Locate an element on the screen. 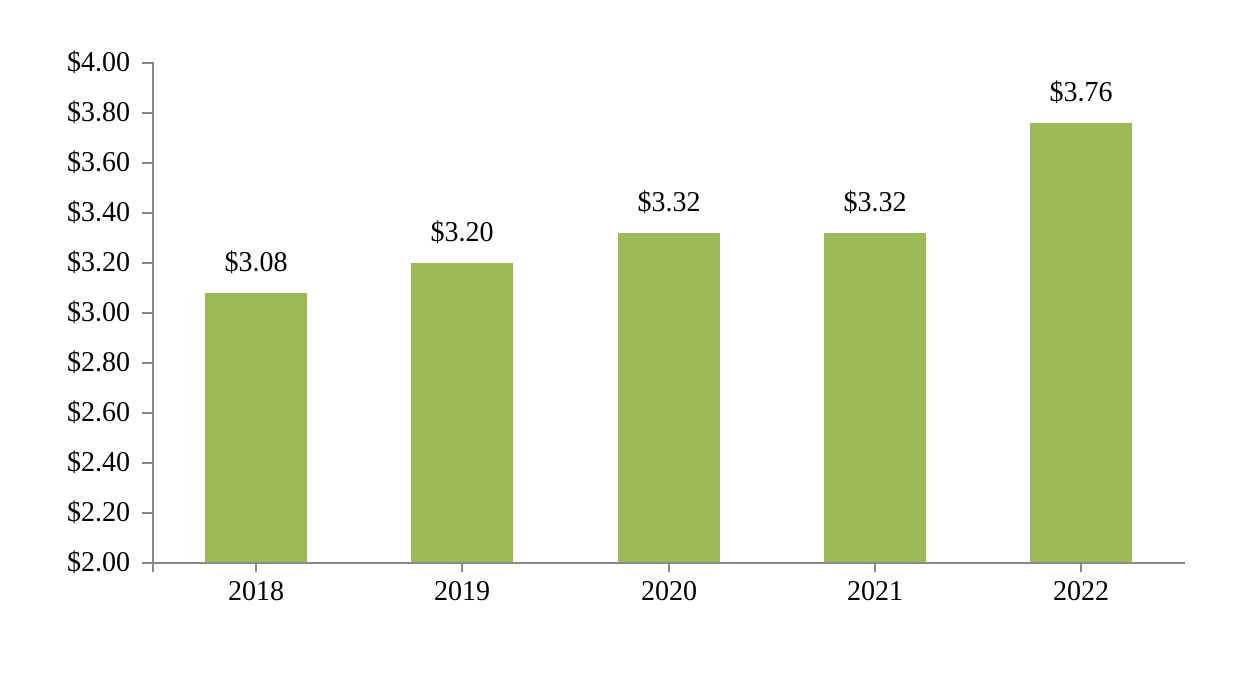  bar-value-label: $3.20 is located at coordinates (462, 232).